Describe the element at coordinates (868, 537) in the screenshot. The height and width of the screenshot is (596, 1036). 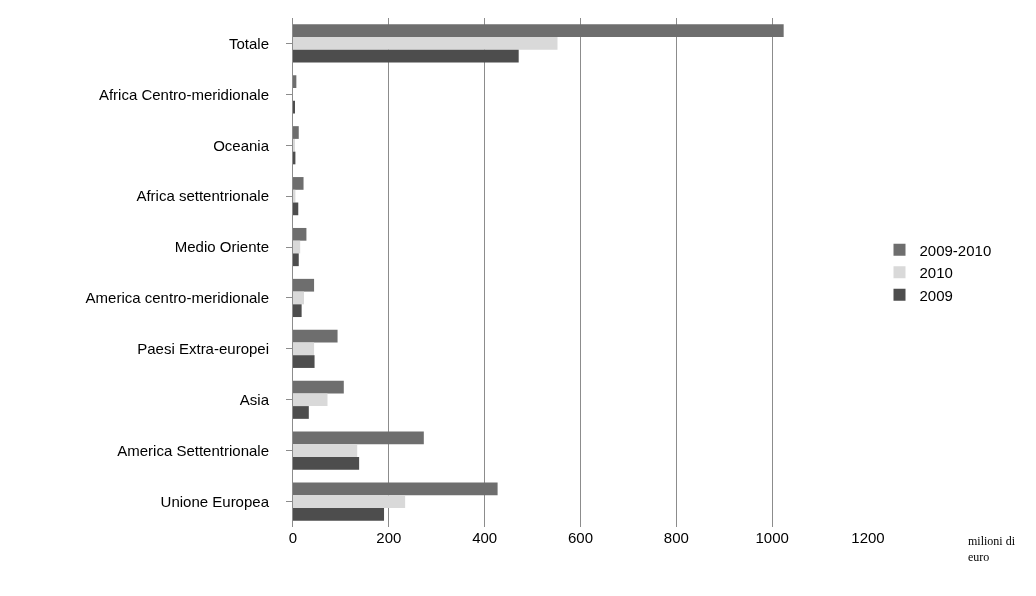
I see `x-tick-label: 1200` at that location.